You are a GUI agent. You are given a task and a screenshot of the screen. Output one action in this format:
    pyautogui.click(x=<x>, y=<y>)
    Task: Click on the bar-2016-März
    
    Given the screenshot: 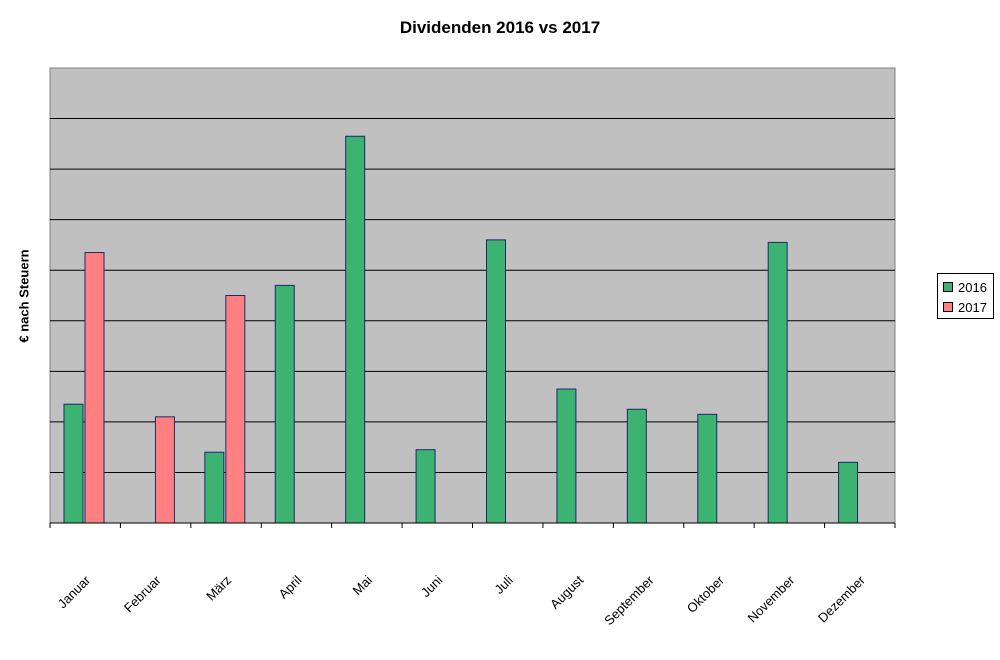 What is the action you would take?
    pyautogui.click(x=214, y=487)
    